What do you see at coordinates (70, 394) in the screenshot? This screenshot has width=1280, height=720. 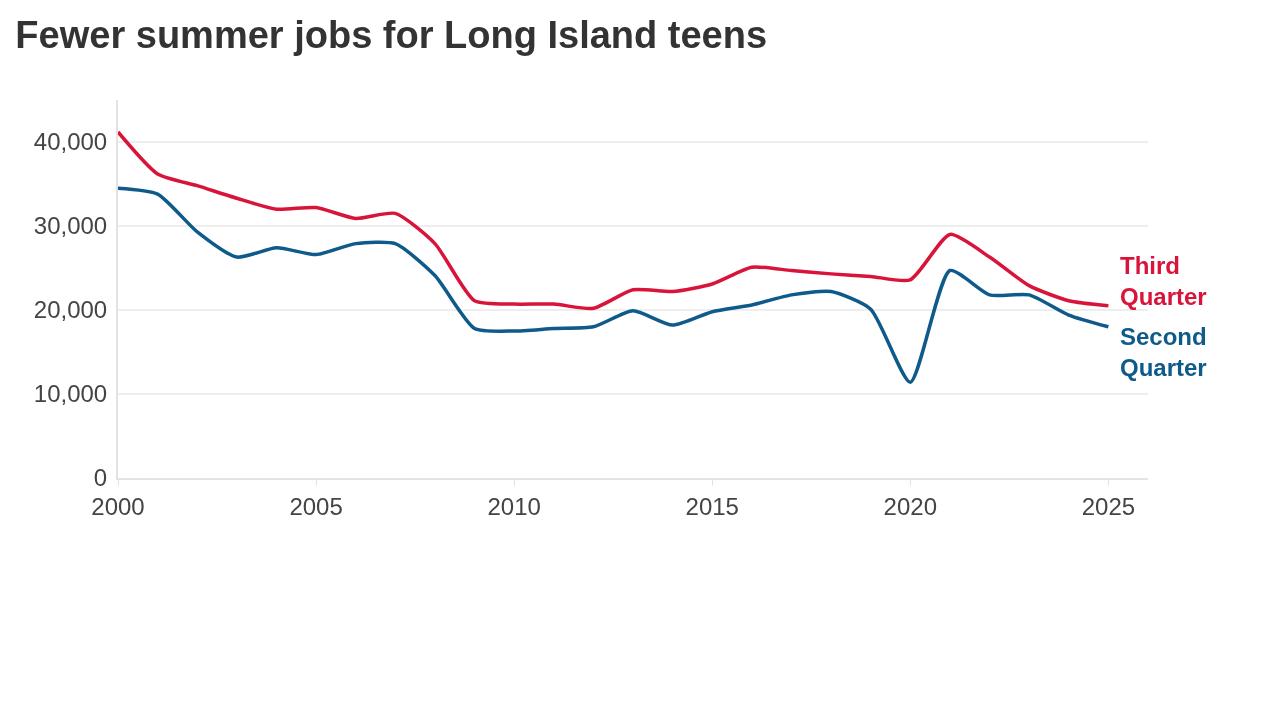 I see `y-tick-label: 10,000` at bounding box center [70, 394].